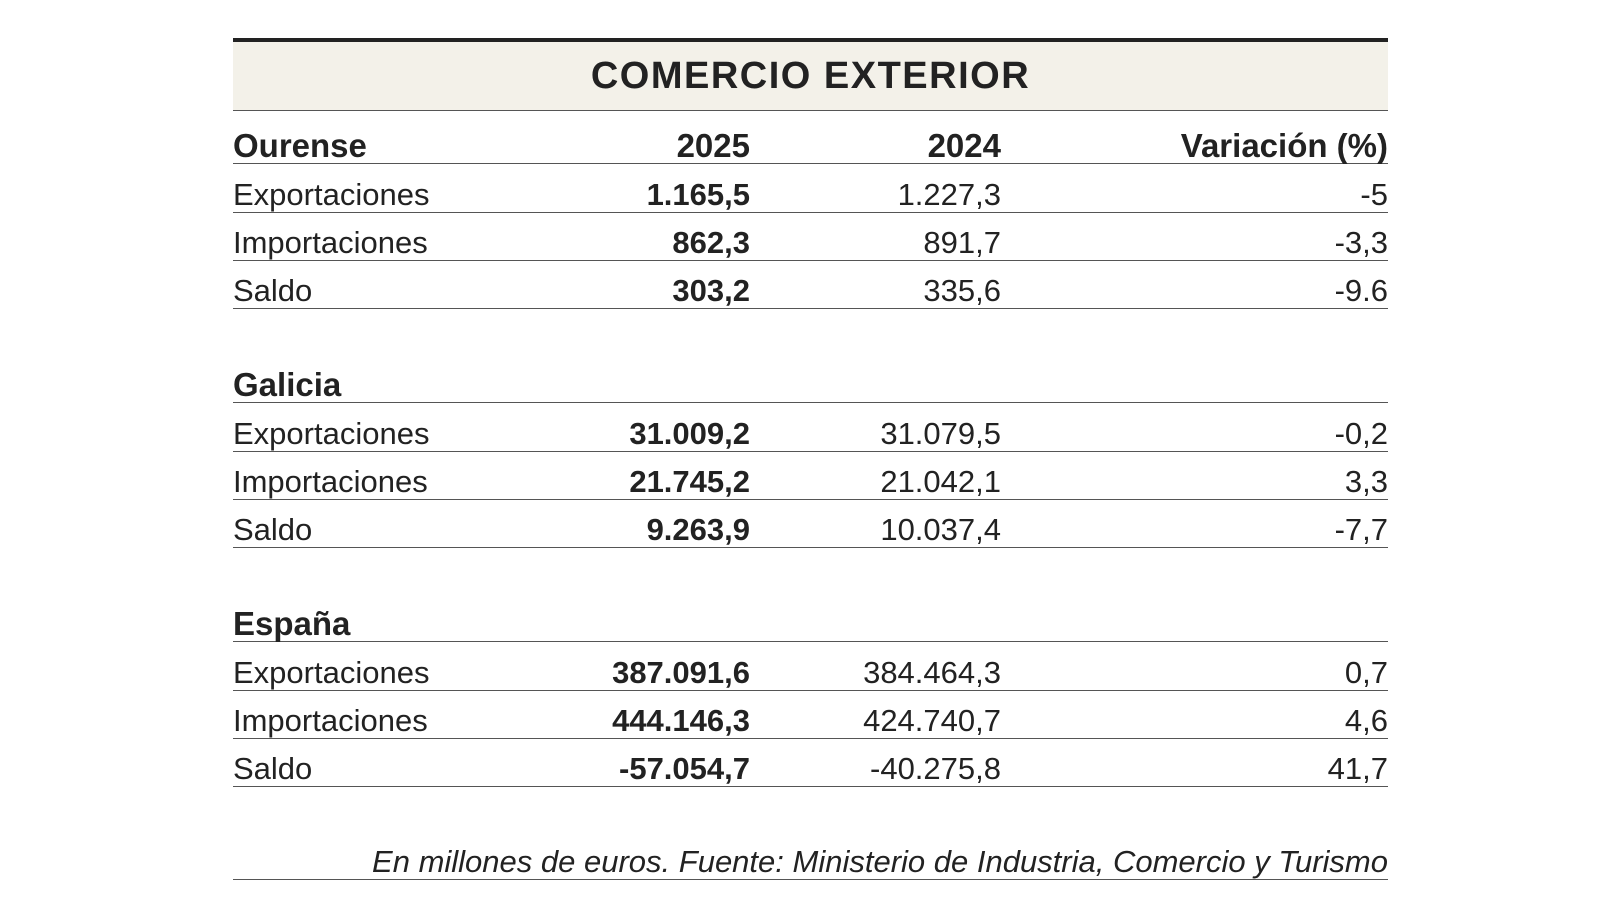  What do you see at coordinates (810, 481) in the screenshot?
I see `table-row: Importaciones 21.745,2 21.042,1 3,3` at bounding box center [810, 481].